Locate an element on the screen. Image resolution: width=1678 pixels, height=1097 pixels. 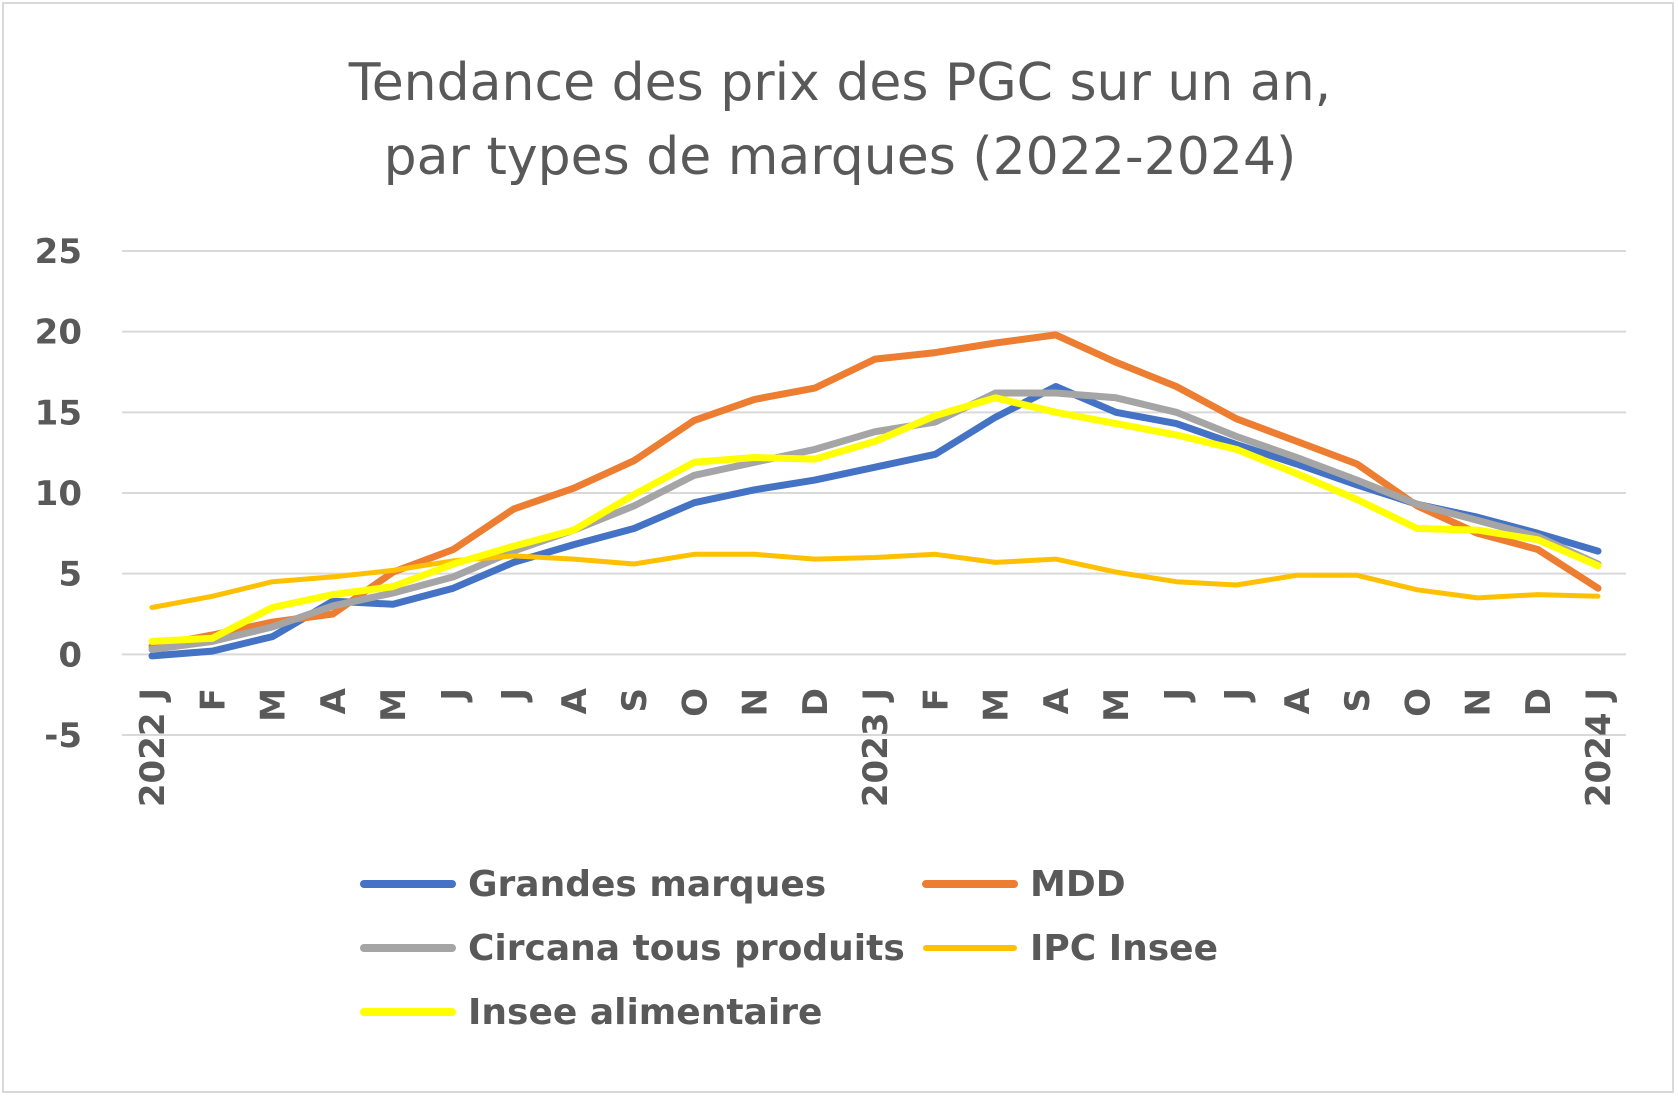
y-tick-label: 25 is located at coordinates (58, 252).